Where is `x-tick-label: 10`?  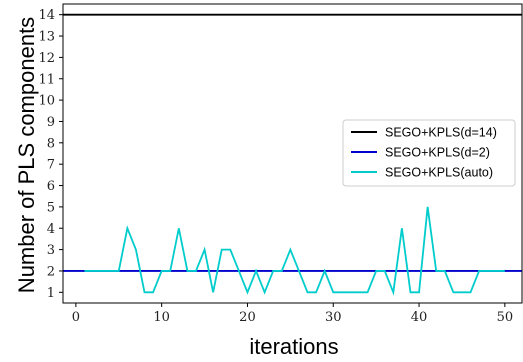
x-tick-label: 10 is located at coordinates (161, 317).